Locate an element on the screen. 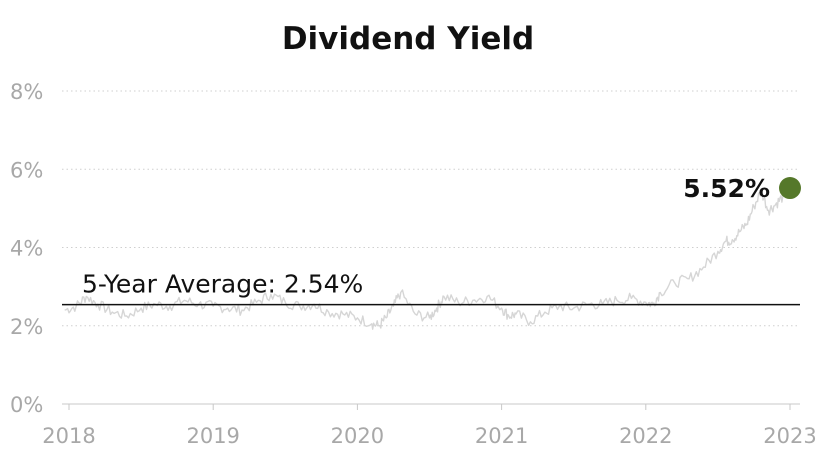  average-label: 5-Year Average: 2.54% is located at coordinates (222, 284).